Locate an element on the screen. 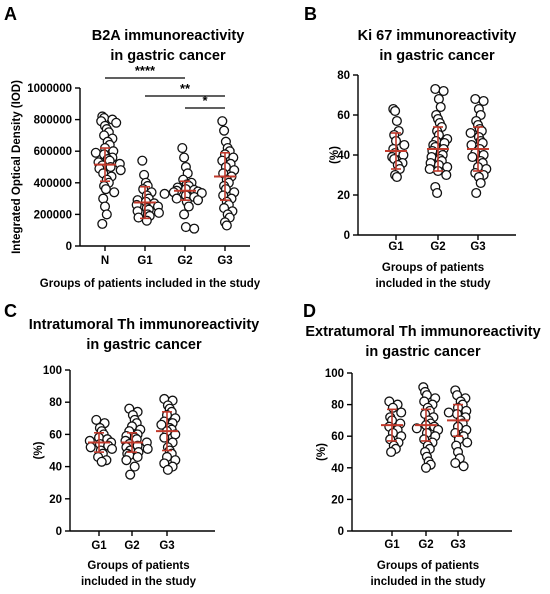 The width and height of the screenshot is (550, 594). significance-label: * is located at coordinates (205, 100).